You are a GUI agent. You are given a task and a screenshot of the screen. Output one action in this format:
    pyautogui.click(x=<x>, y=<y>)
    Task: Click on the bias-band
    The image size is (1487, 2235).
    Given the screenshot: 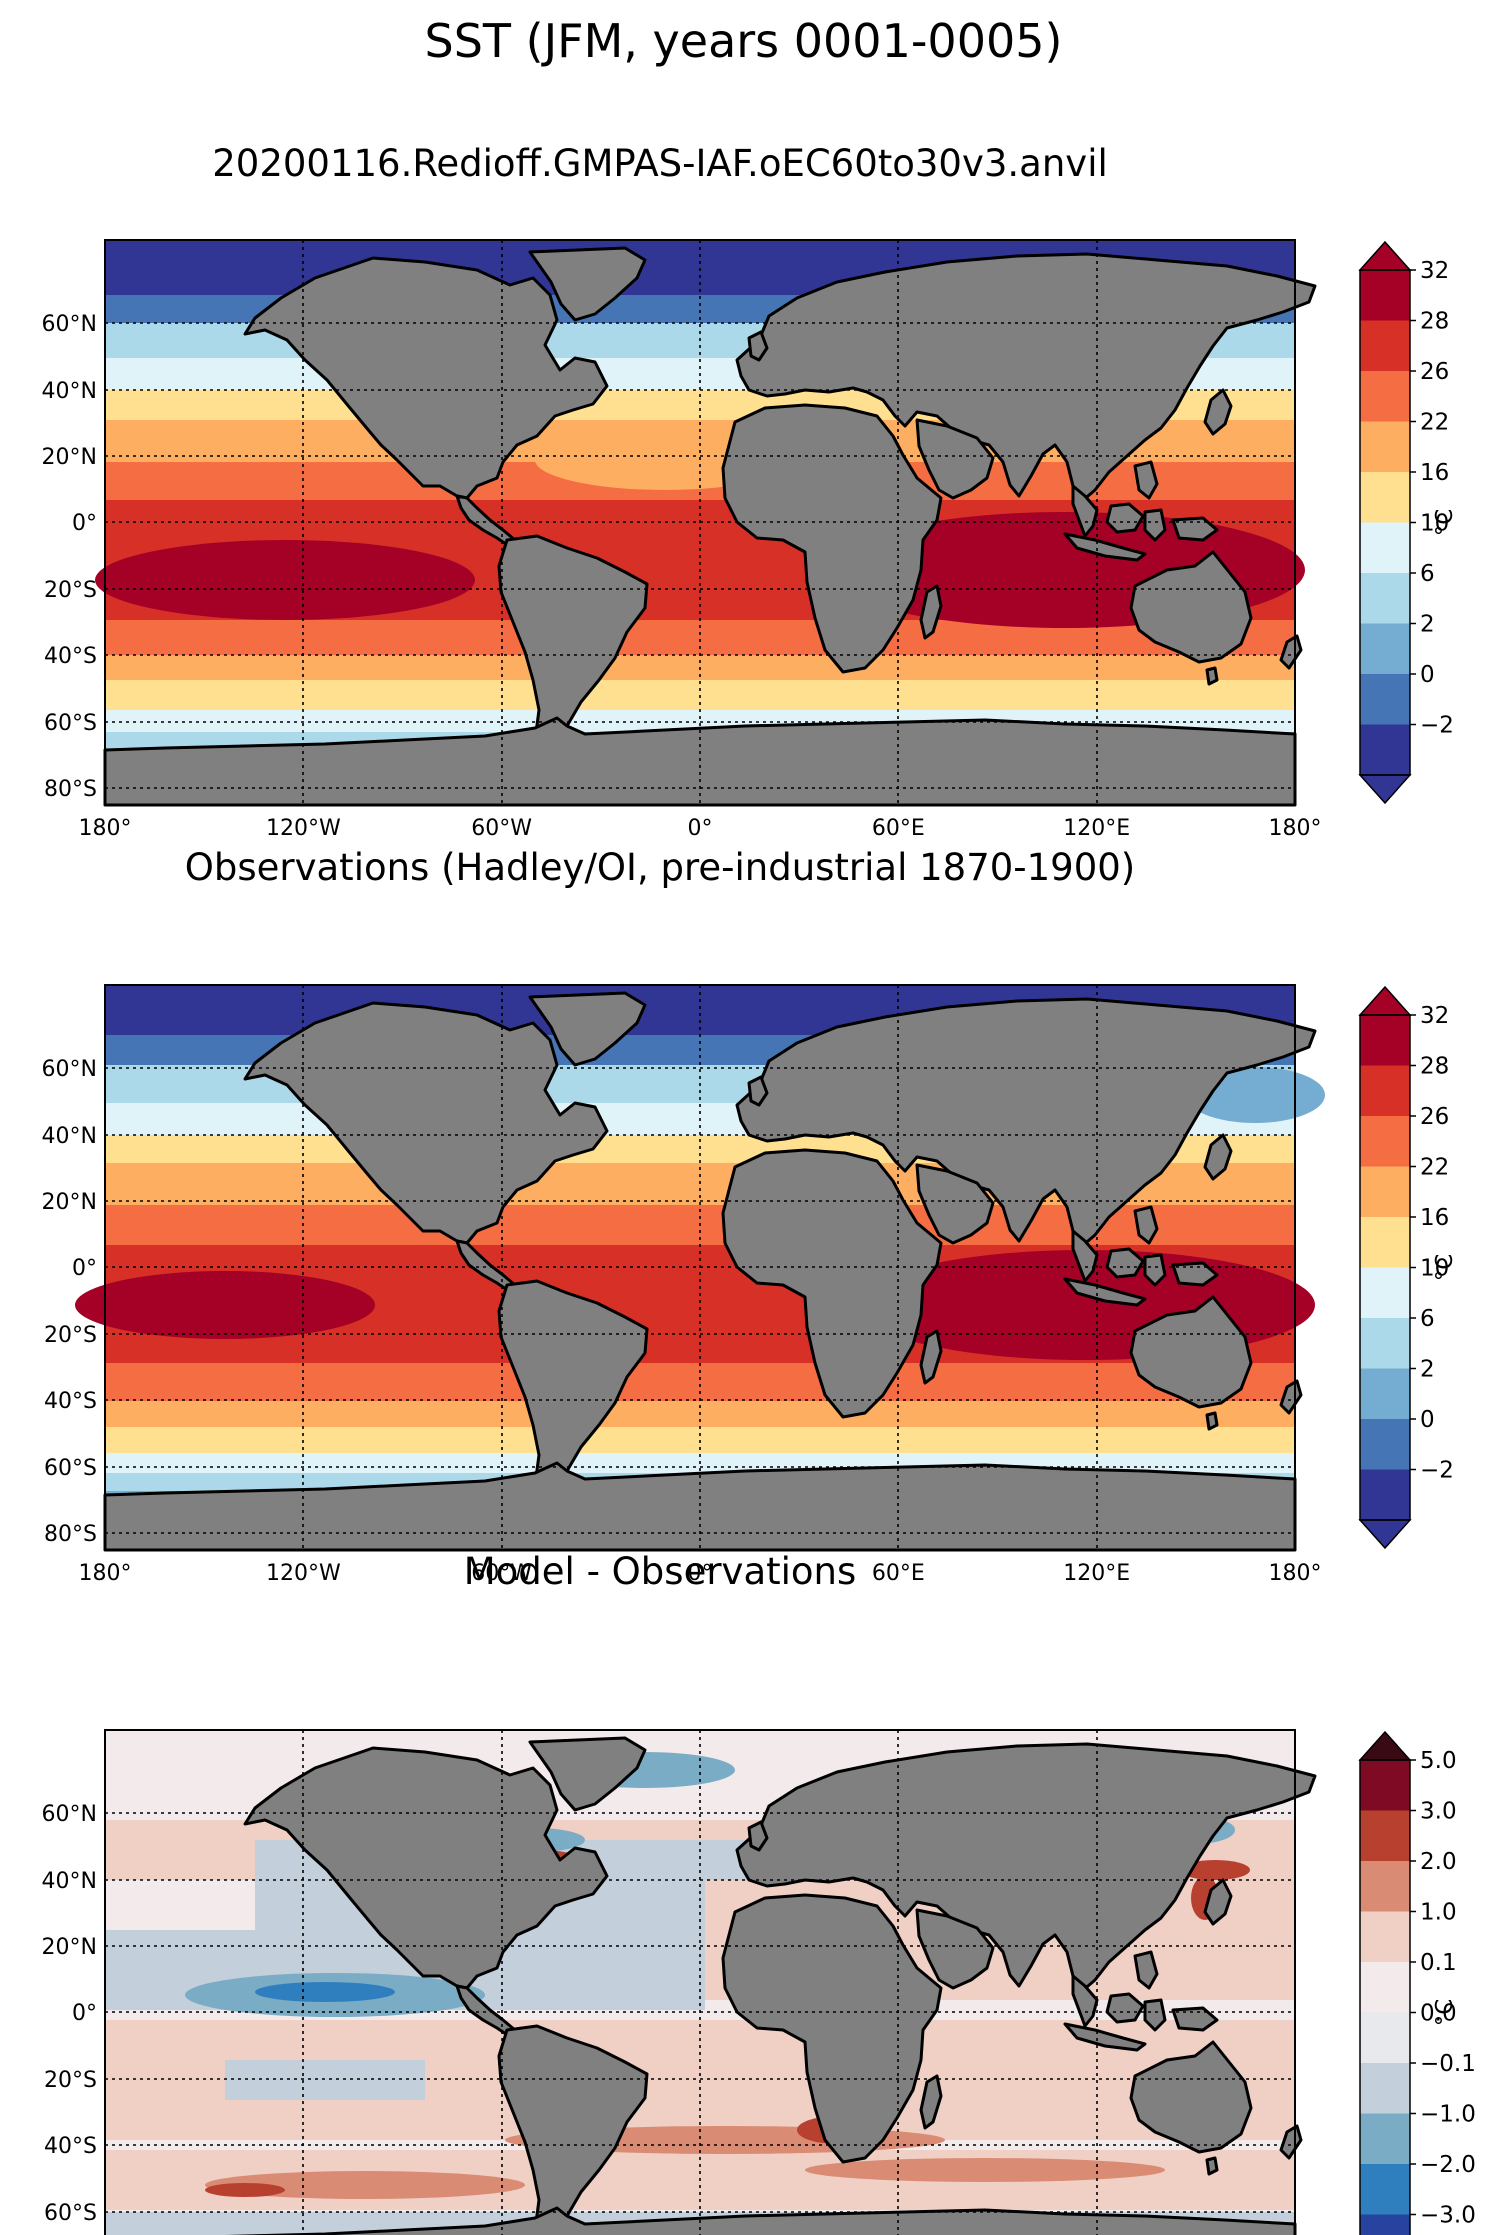 What is the action you would take?
    pyautogui.click(x=325, y=2080)
    